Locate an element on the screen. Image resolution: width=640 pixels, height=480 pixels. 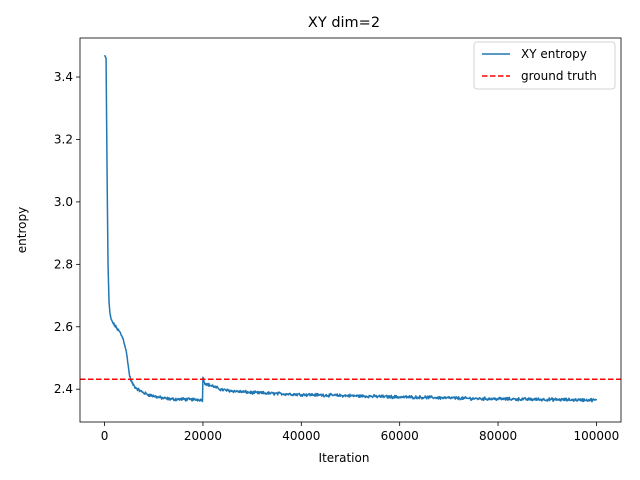
y-tick-label: 3.2 is located at coordinates (63, 139).